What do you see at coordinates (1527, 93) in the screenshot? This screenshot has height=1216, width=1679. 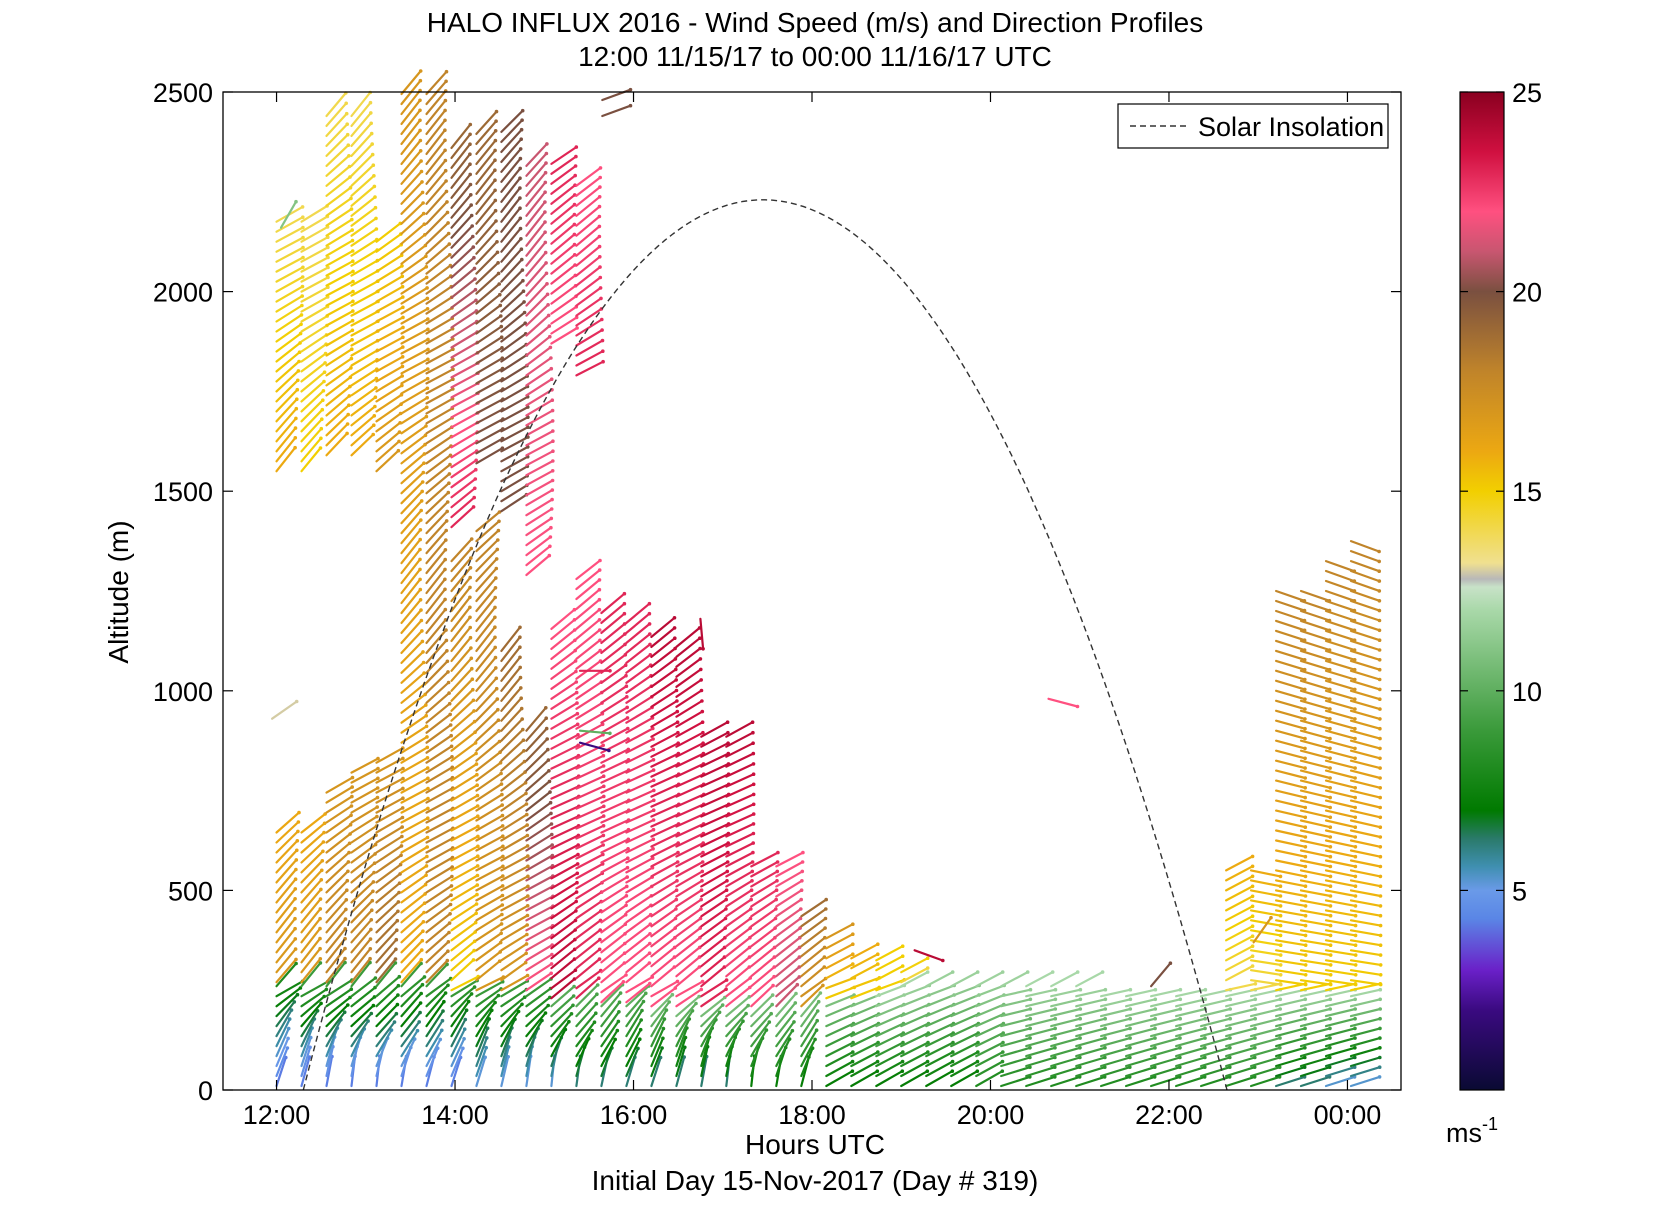 I see `colorbar-tick-label: 25` at bounding box center [1527, 93].